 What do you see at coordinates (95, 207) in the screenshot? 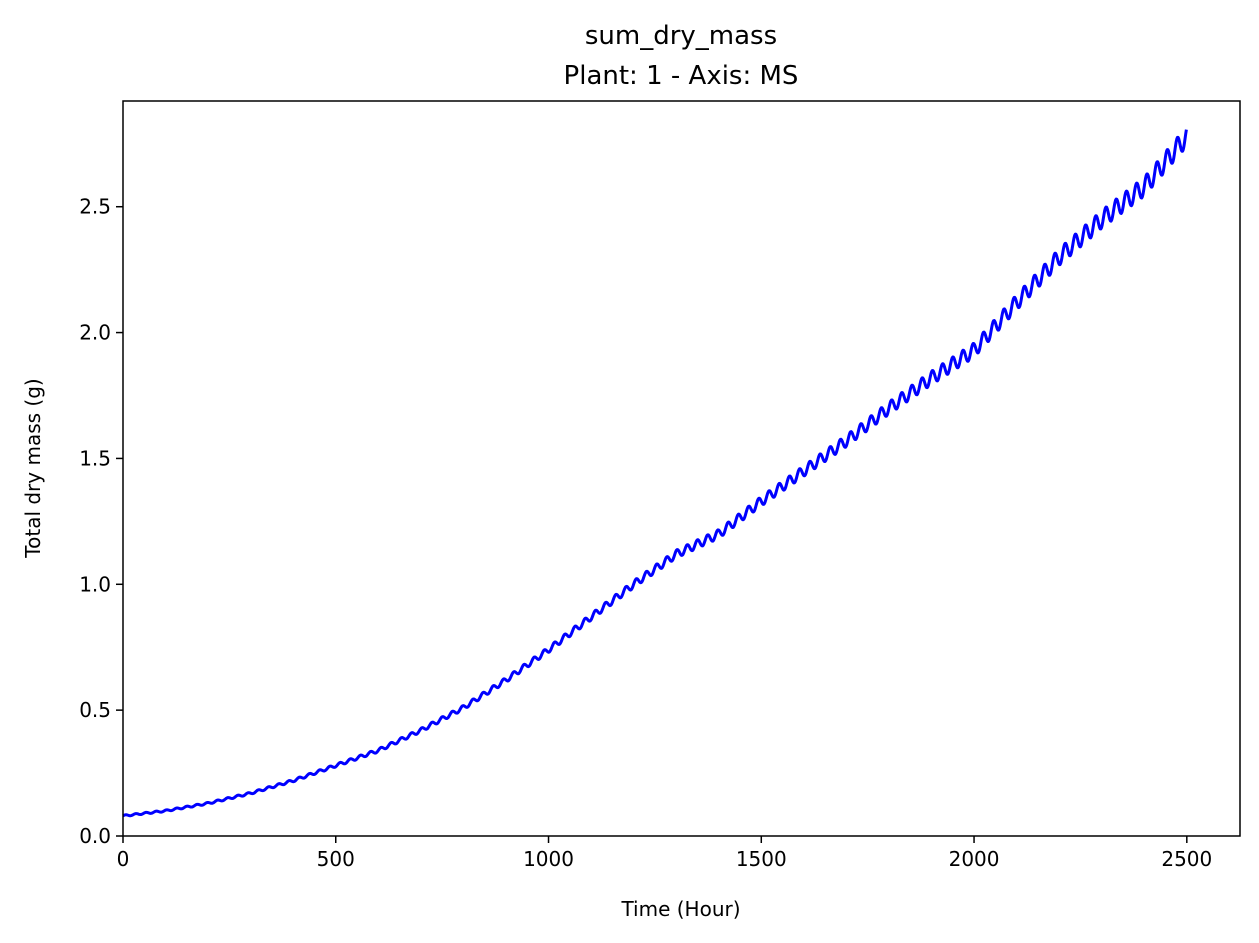
I see `y-tick-label: 2.5` at bounding box center [95, 207].